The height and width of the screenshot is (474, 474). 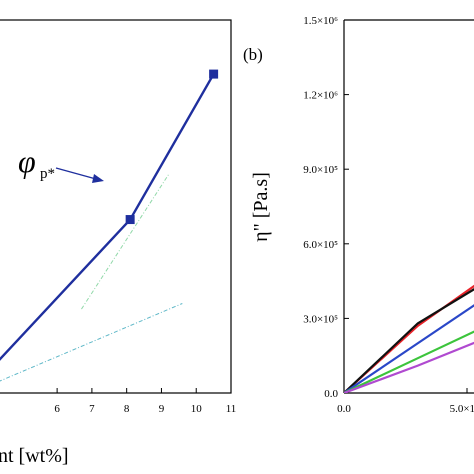 I want to click on right-y-tick-label: 1.2×10⁶, so click(x=320, y=96).